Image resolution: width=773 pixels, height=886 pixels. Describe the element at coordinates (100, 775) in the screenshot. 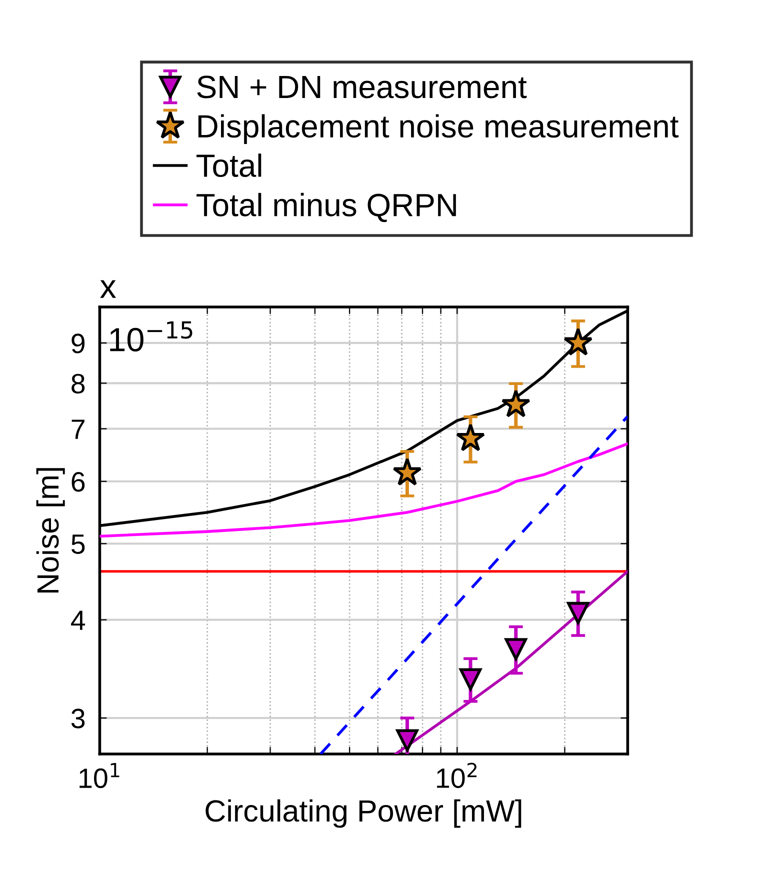

I see `x-tick-label: 10$^{1}$` at that location.